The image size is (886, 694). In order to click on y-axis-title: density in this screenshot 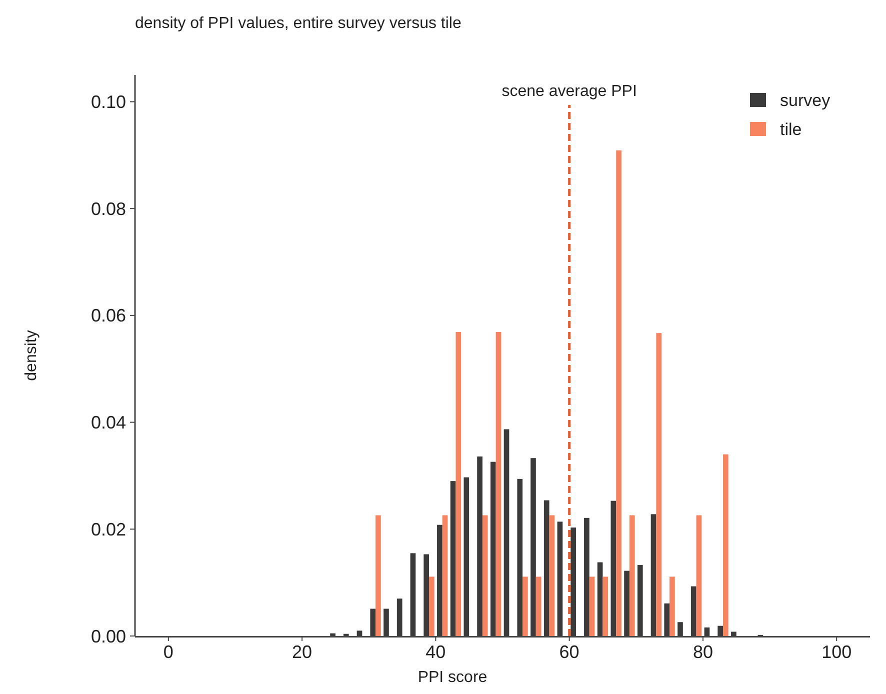, I will do `click(31, 355)`.